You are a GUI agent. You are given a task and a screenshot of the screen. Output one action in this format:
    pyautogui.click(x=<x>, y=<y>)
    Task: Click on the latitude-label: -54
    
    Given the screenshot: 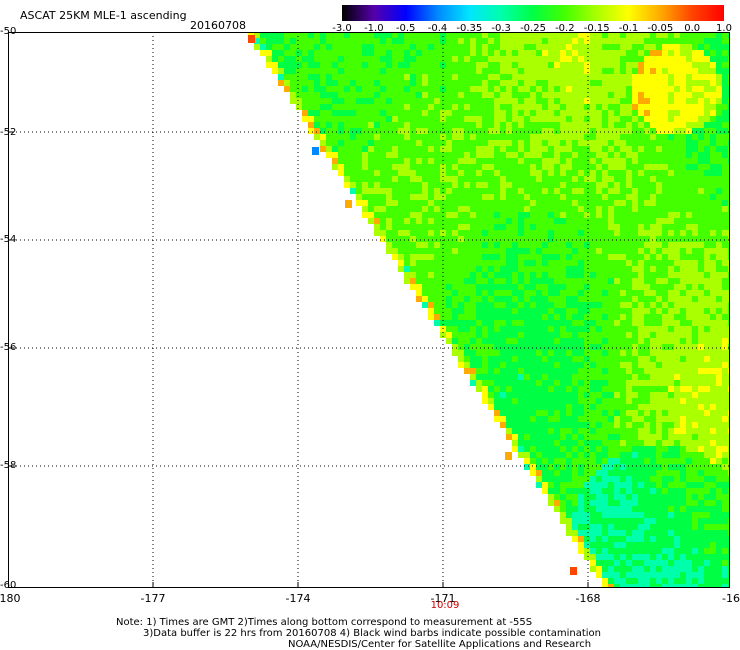 What is the action you would take?
    pyautogui.click(x=8, y=239)
    